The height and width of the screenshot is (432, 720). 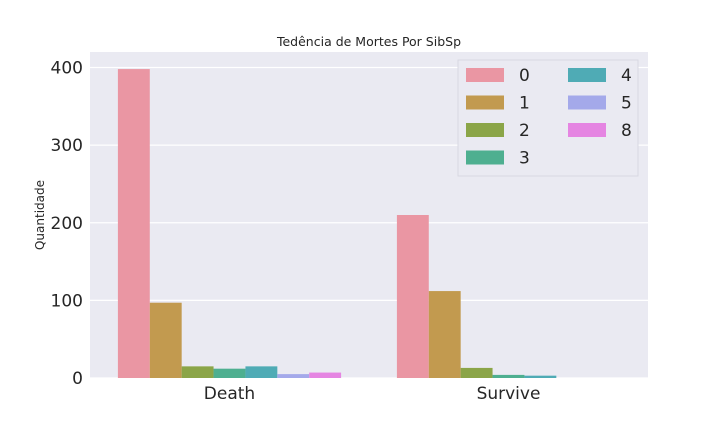 I want to click on legend-label-8: 8, so click(x=626, y=131).